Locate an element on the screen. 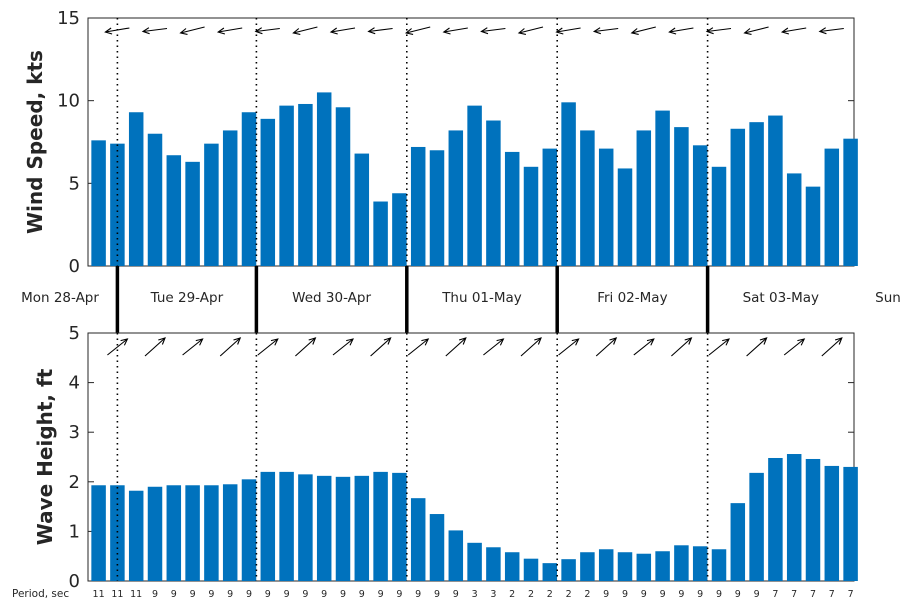  day-label: Mon 28-Apr is located at coordinates (60, 298).